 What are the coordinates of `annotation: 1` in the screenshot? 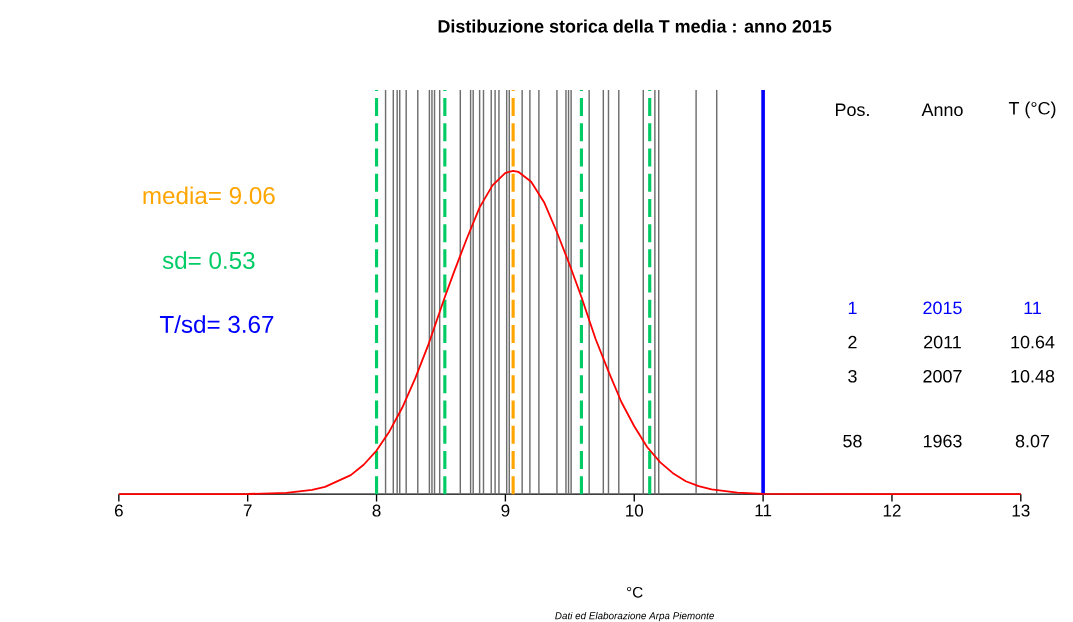 It's located at (852, 308).